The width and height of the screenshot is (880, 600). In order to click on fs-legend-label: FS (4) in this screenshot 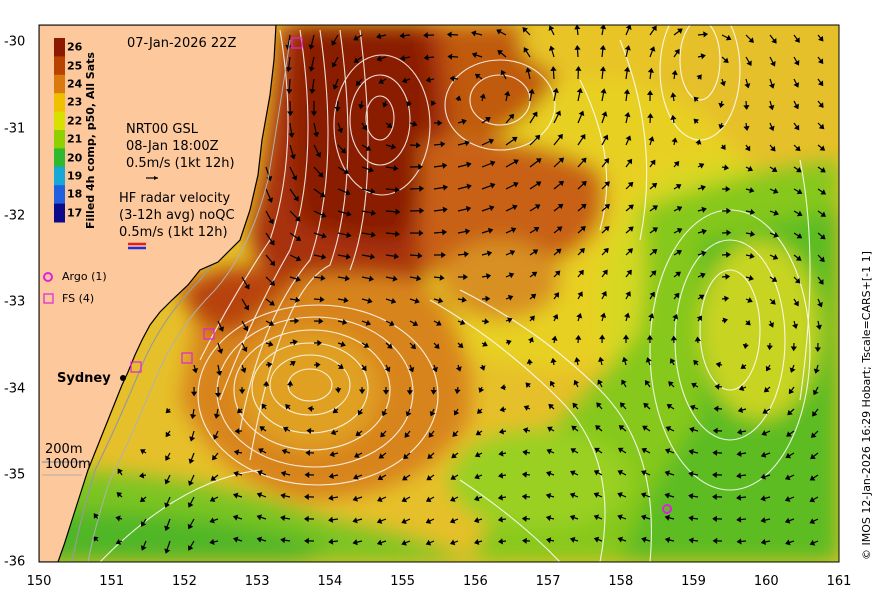, I will do `click(78, 298)`.